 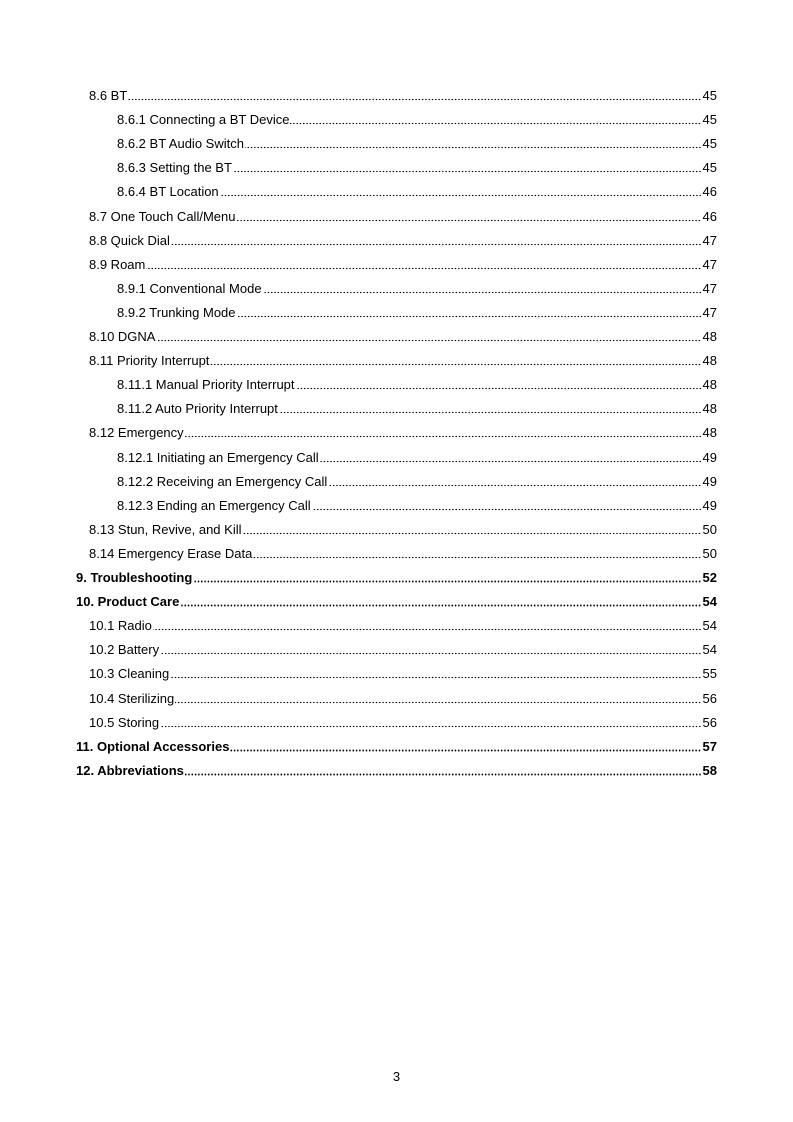 What do you see at coordinates (108, 95) in the screenshot?
I see `toc-entry-title: 8.6 BT` at bounding box center [108, 95].